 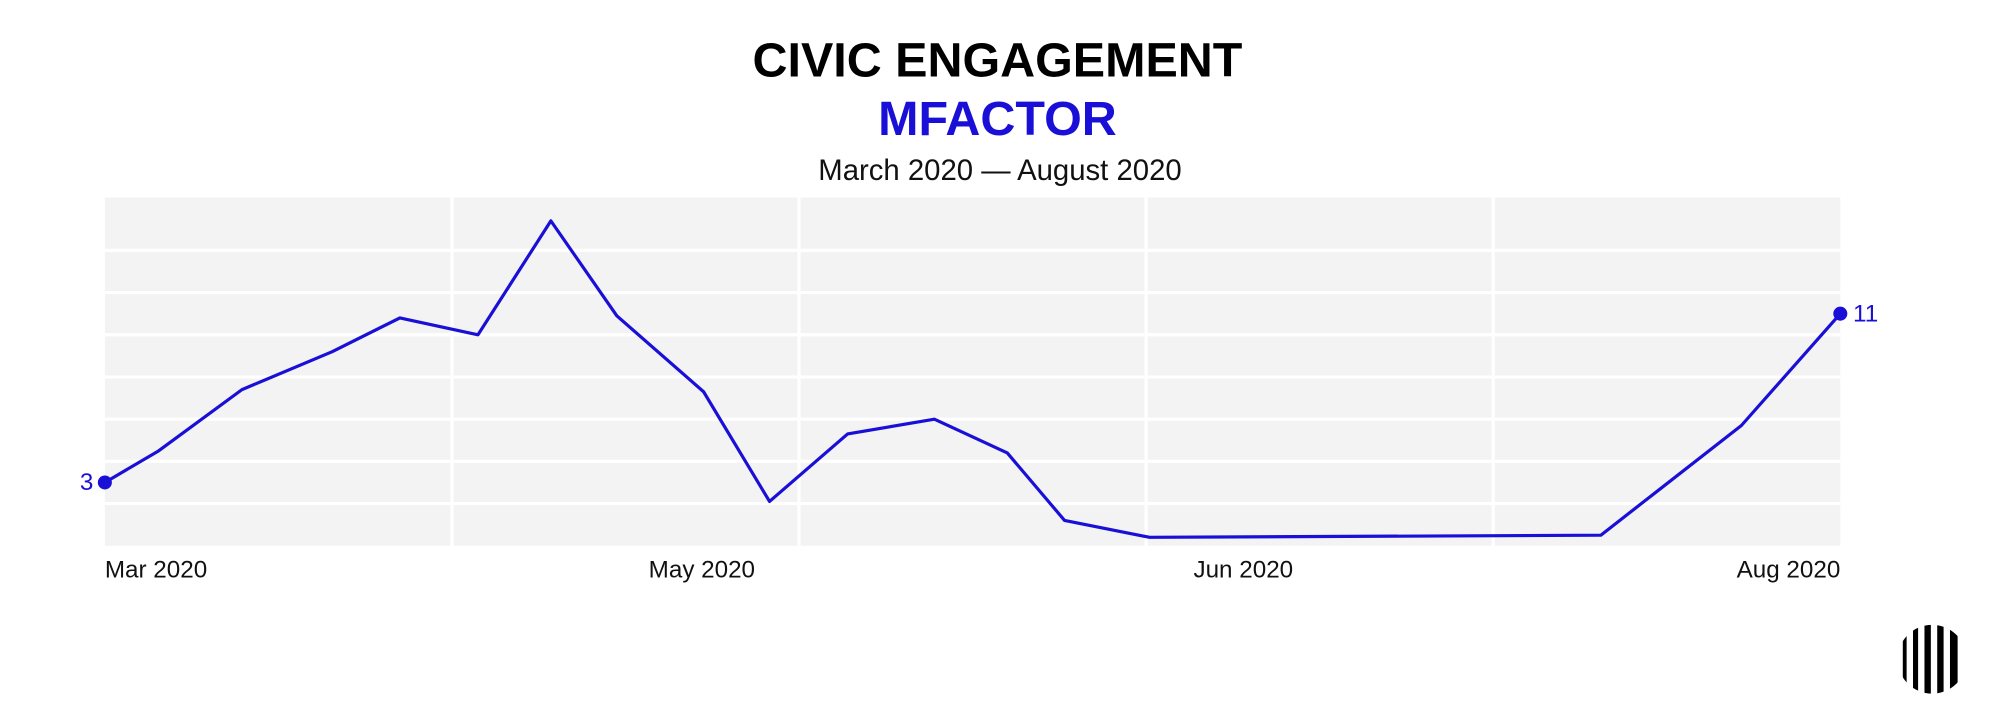 I want to click on x-tick-label: May 2020, so click(x=702, y=570).